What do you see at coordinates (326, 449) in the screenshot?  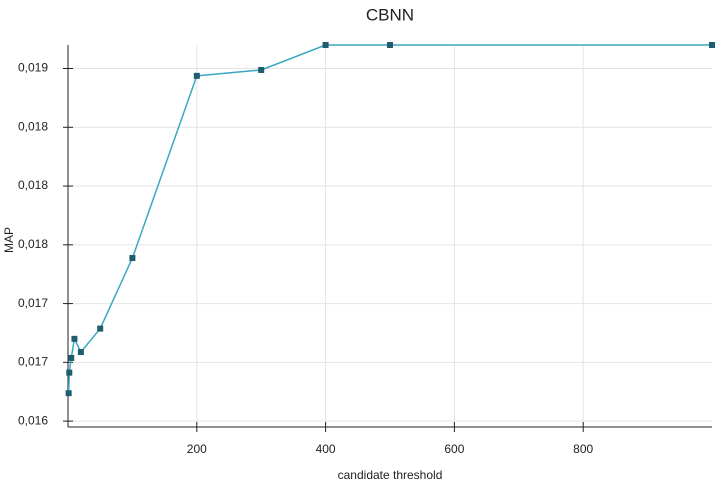 I see `x-tick-label: 400` at bounding box center [326, 449].